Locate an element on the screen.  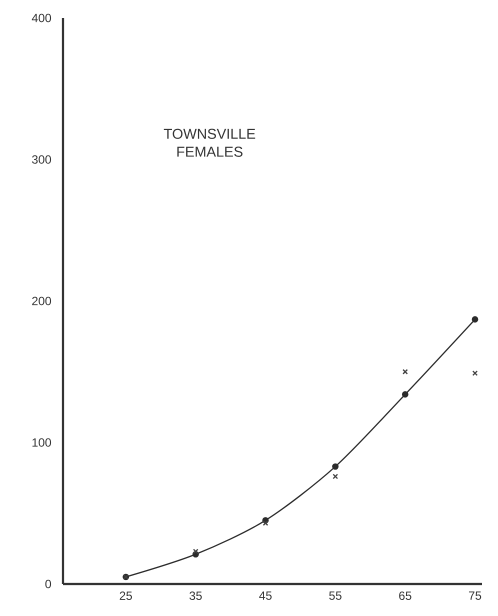
y-tick-label: 100 is located at coordinates (42, 442).